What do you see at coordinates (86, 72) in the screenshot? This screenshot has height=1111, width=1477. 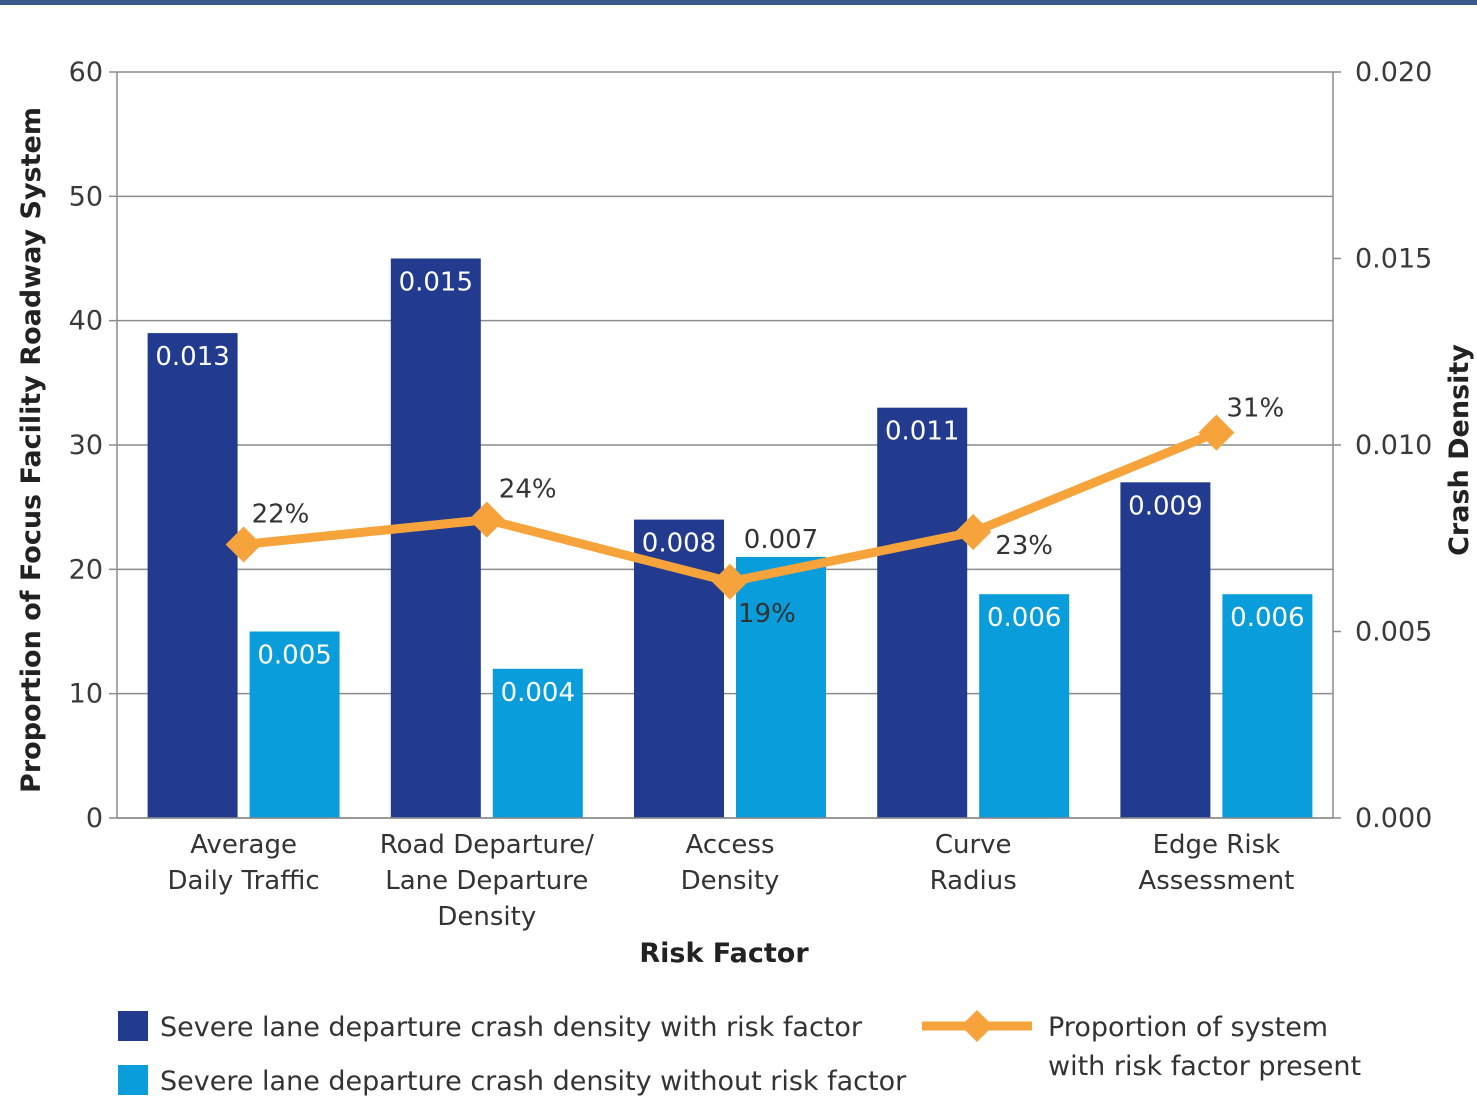 I see `y-tick-label-left: 60` at bounding box center [86, 72].